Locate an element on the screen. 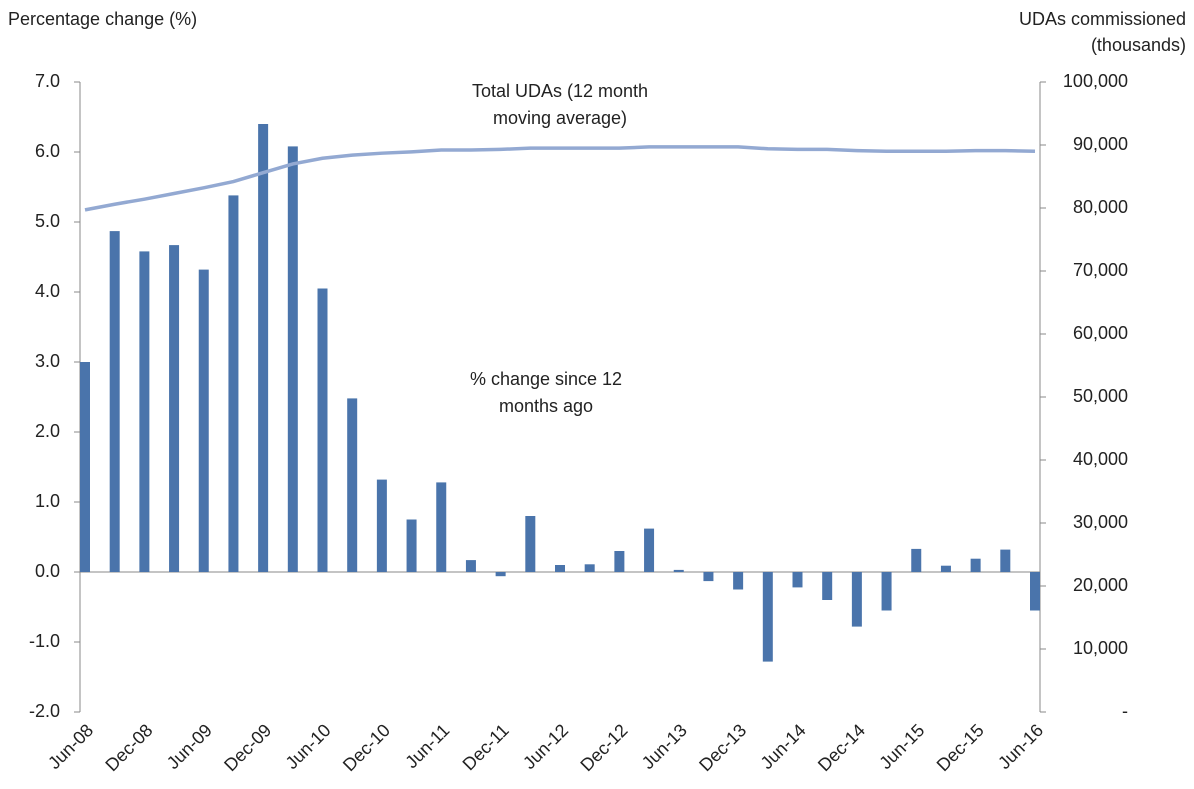 This screenshot has width=1194, height=789. x-tick-label: Jun-16 is located at coordinates (1020, 746).